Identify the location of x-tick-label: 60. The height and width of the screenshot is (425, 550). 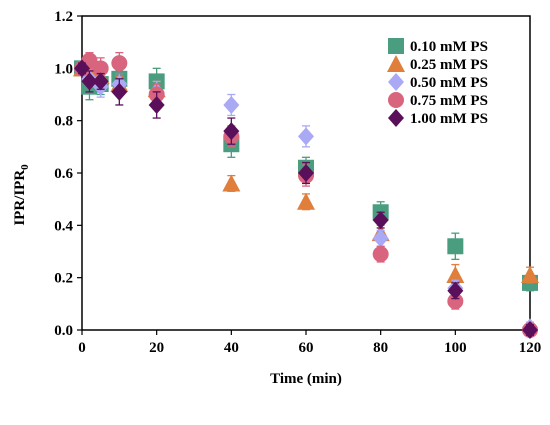
(306, 348).